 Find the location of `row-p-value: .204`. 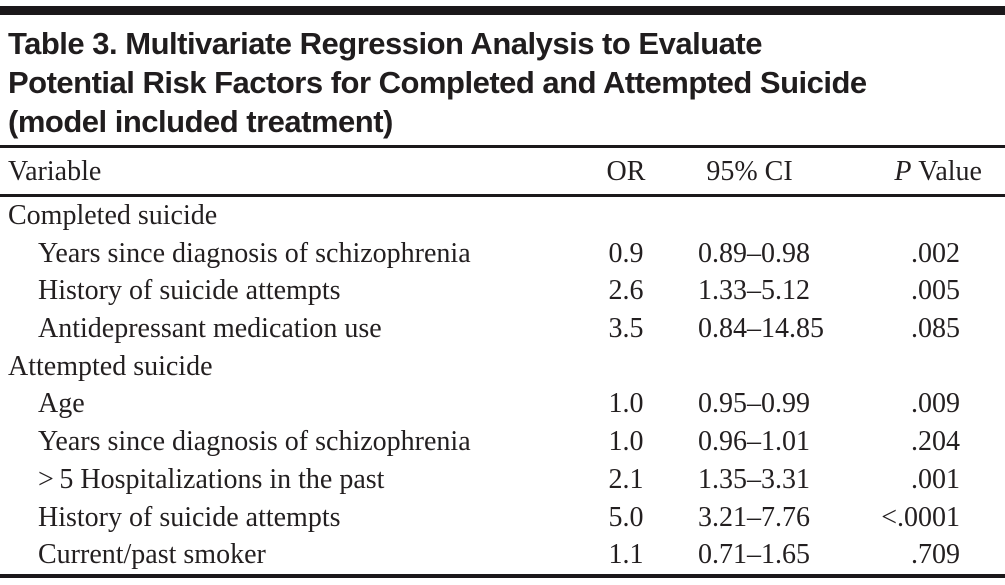

row-p-value: .204 is located at coordinates (935, 442).